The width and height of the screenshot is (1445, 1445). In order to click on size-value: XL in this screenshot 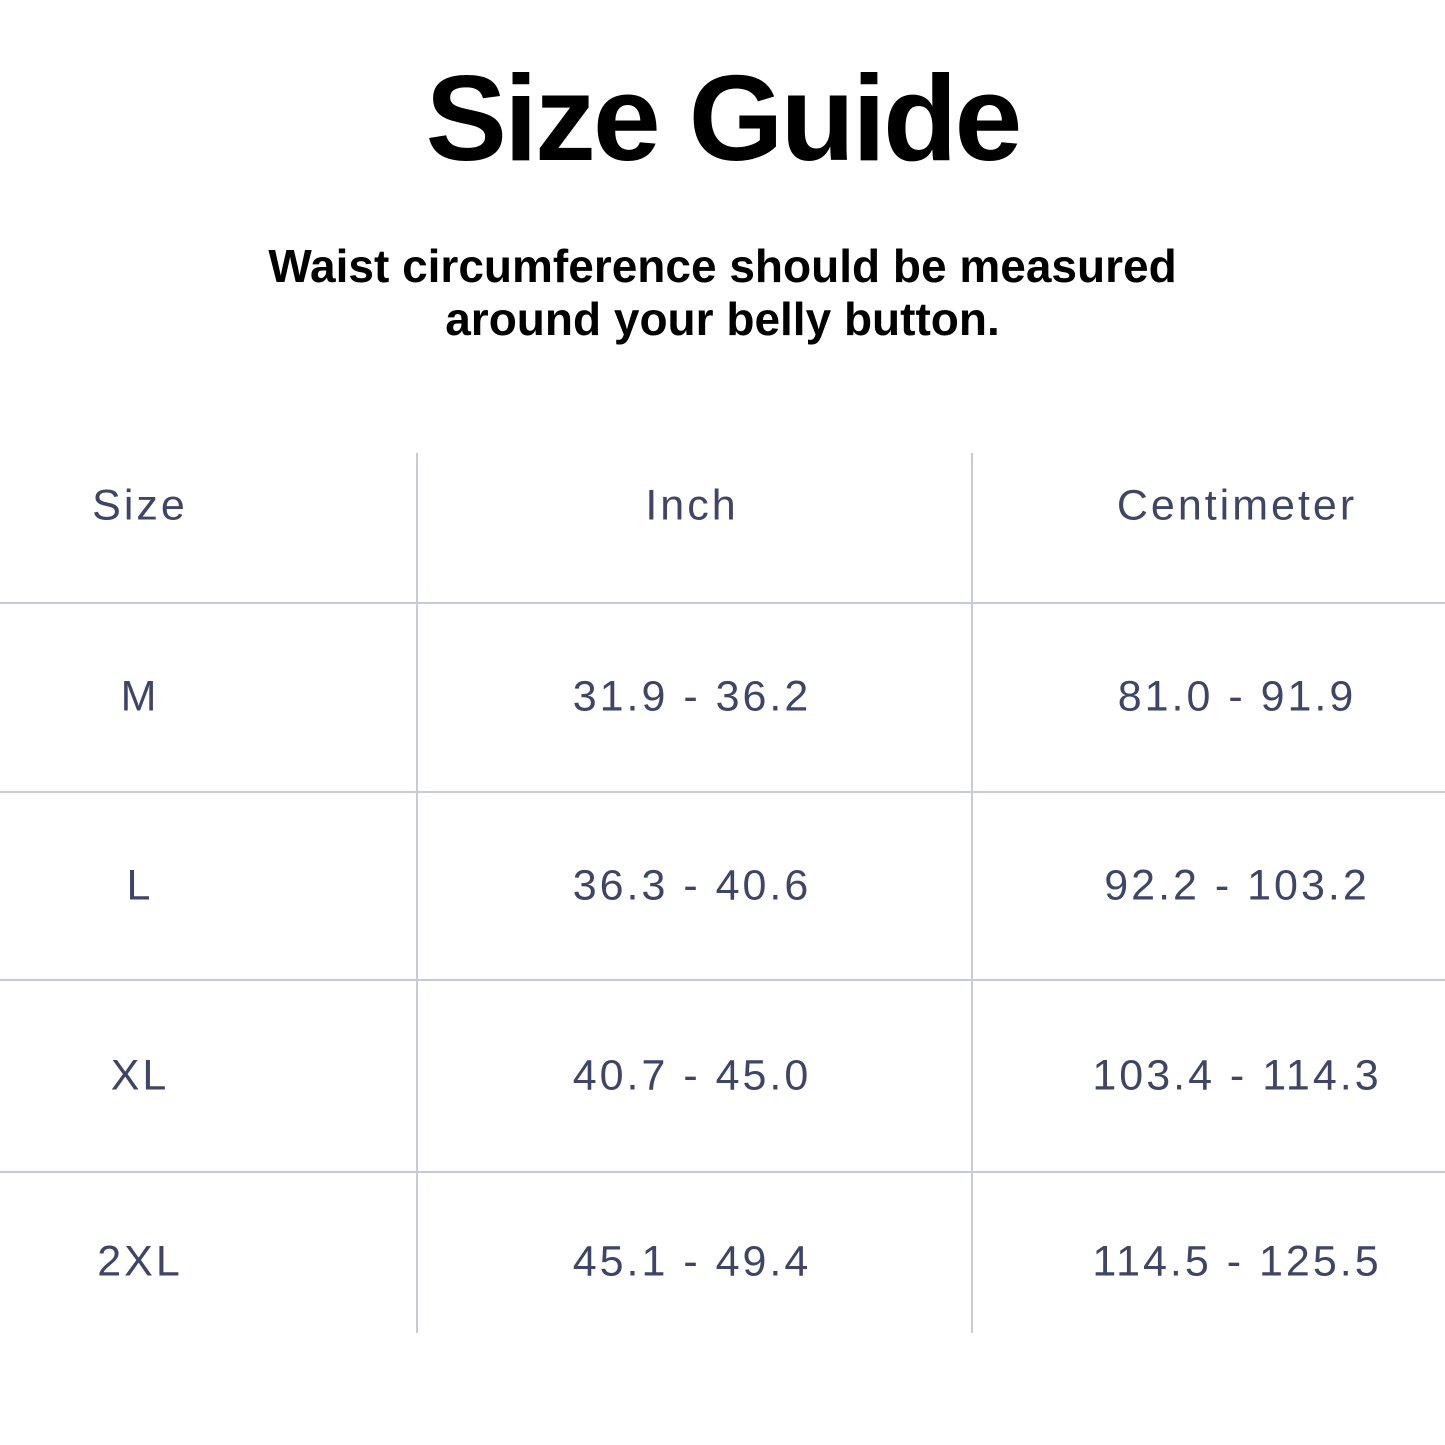, I will do `click(140, 1075)`.